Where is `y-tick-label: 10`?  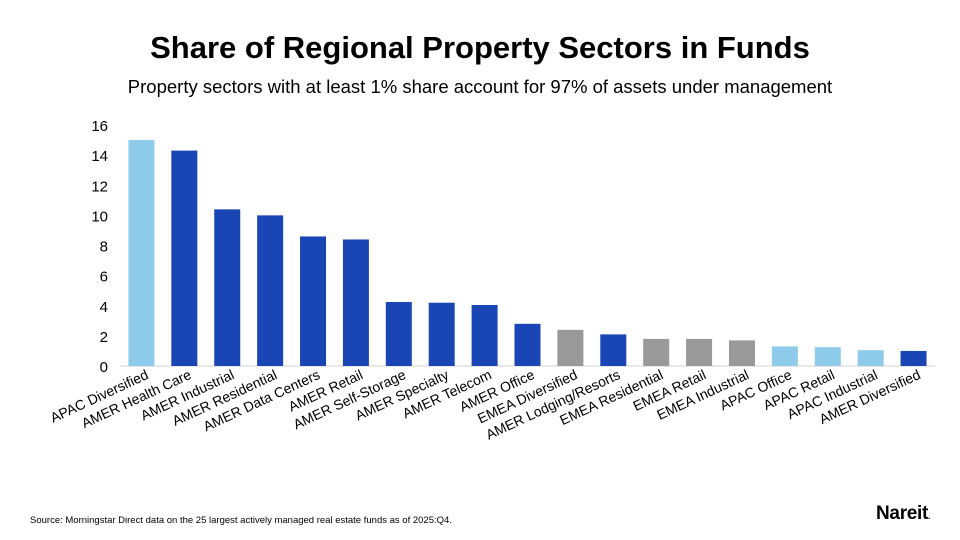 y-tick-label: 10 is located at coordinates (99, 216).